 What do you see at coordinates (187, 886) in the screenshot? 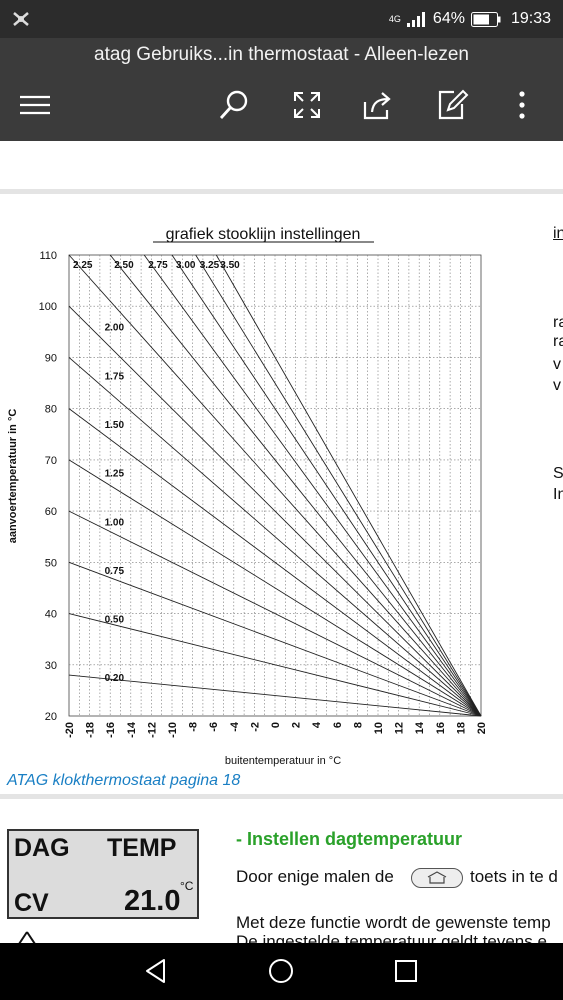
I see `lcd-unit: °C` at bounding box center [187, 886].